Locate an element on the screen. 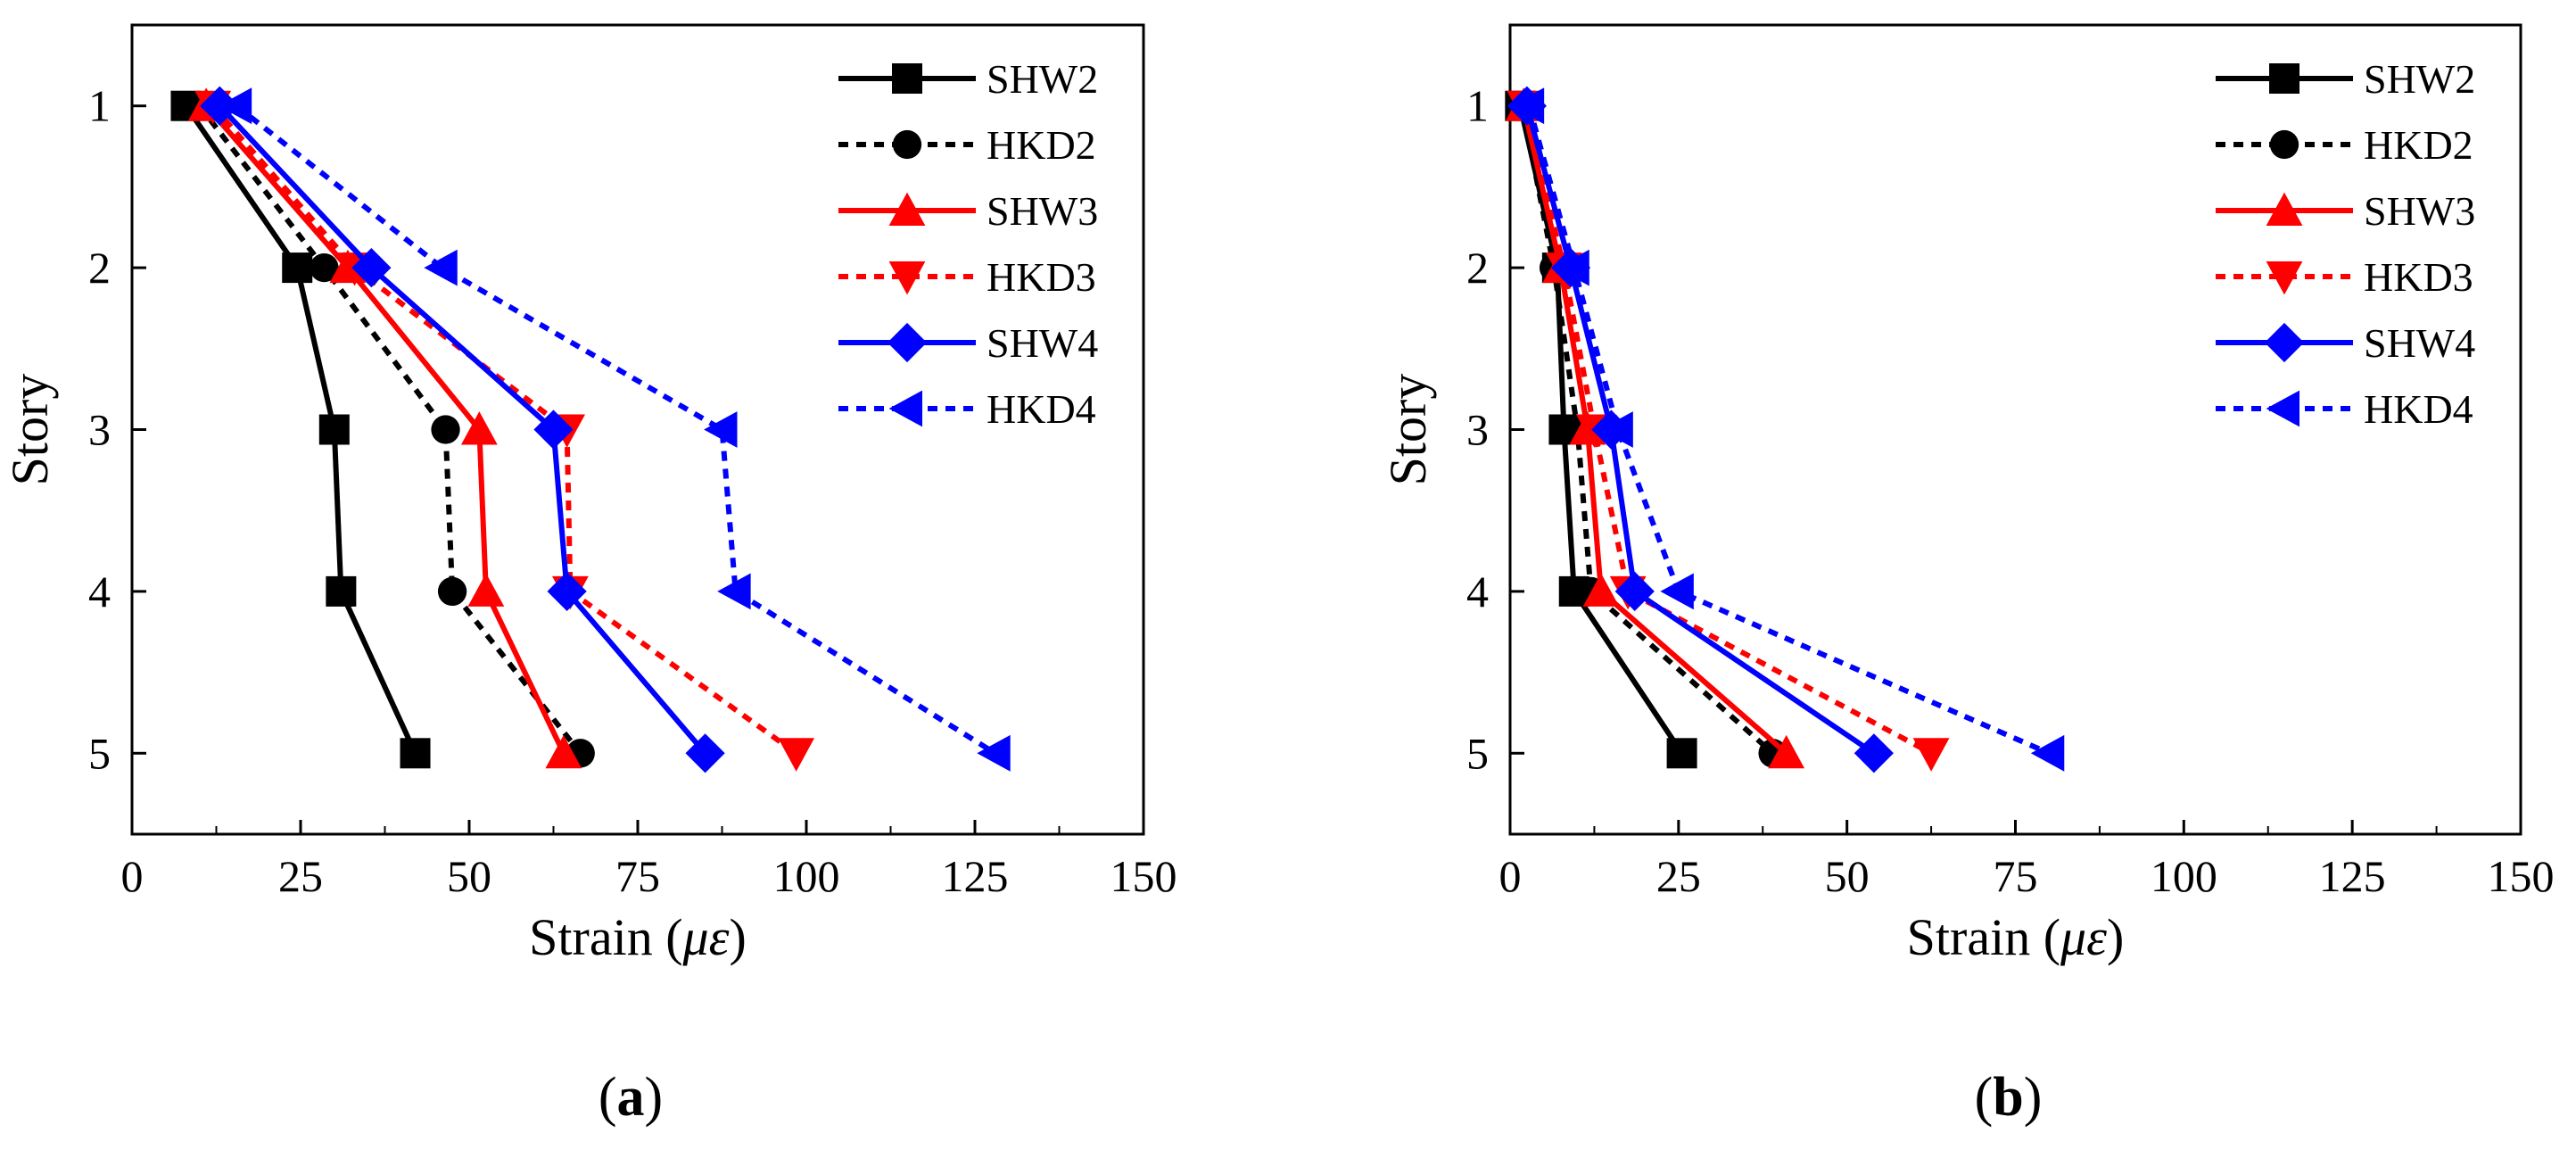 The width and height of the screenshot is (2576, 1158). panel-caption: (a) is located at coordinates (631, 1098).